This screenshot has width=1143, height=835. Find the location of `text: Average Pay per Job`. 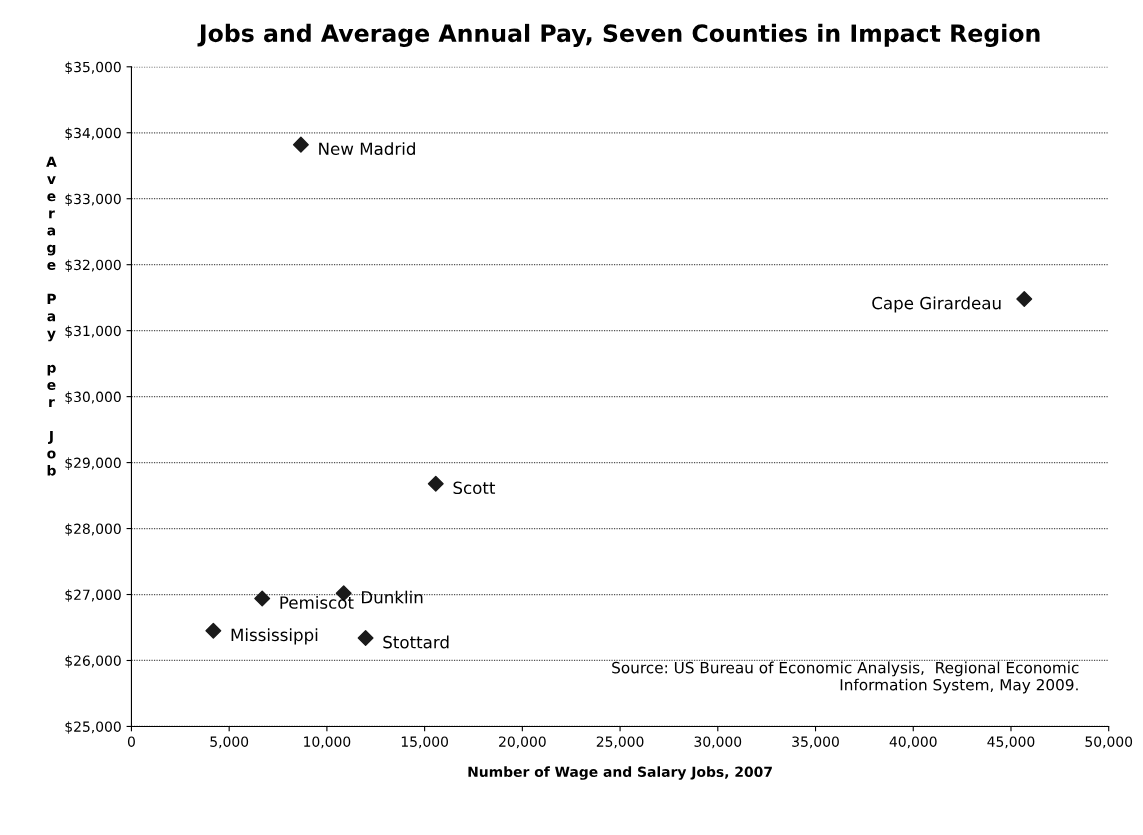

text: Average Pay per Job is located at coordinates (51, 316).